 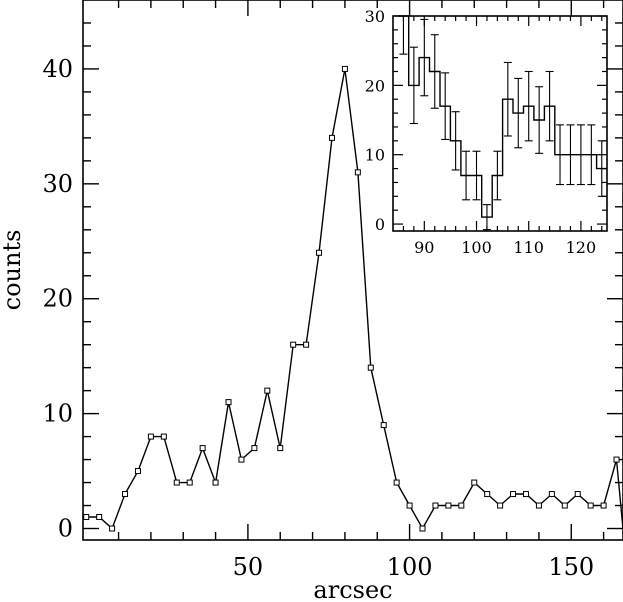 What do you see at coordinates (13, 270) in the screenshot?
I see `y-axis-title: counts` at bounding box center [13, 270].